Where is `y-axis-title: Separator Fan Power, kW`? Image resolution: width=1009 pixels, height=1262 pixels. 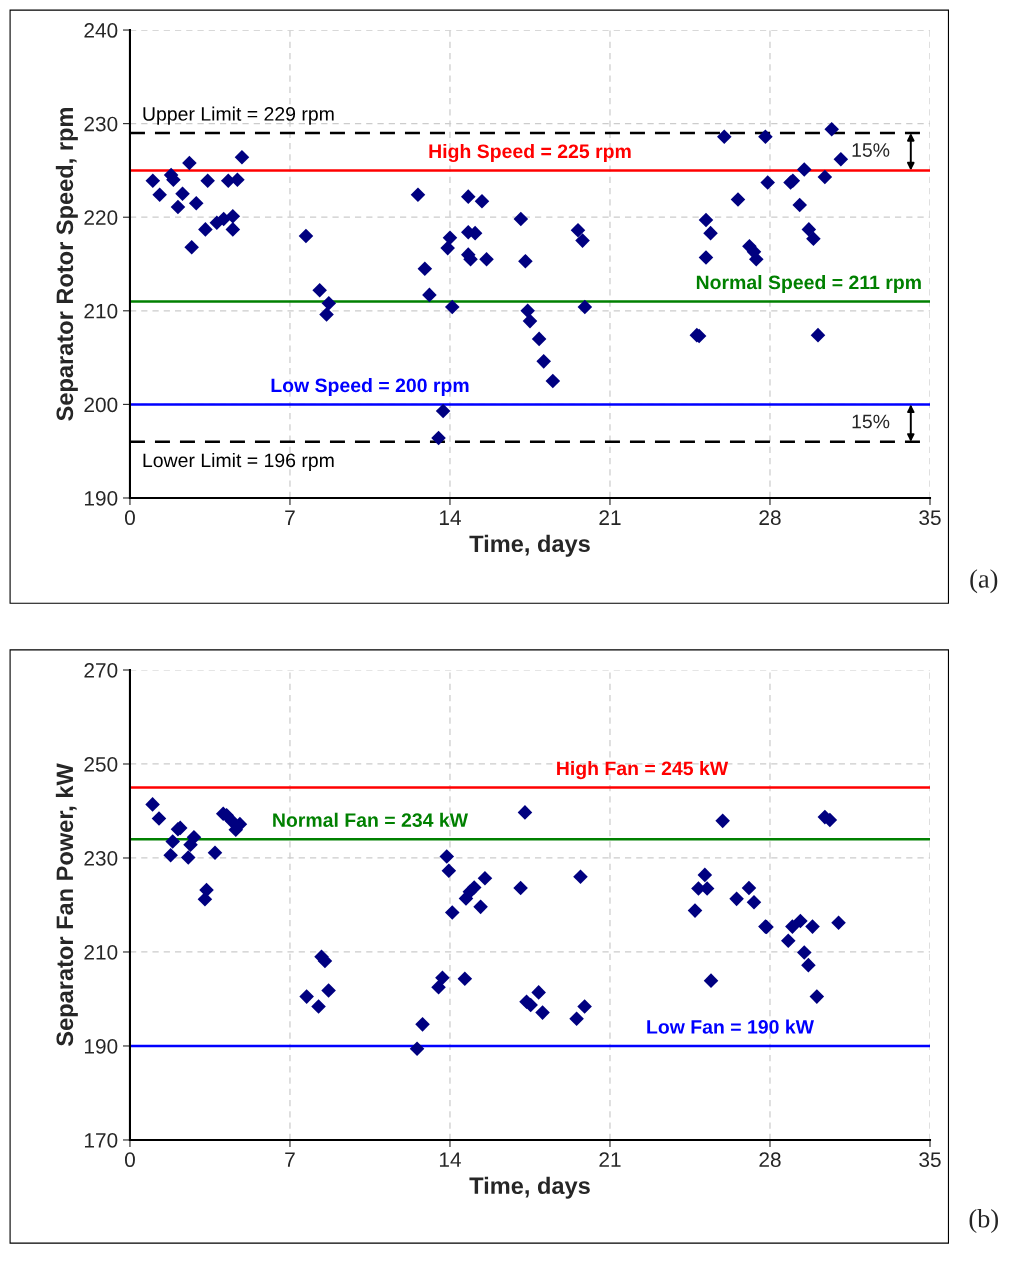 y-axis-title: Separator Fan Power, kW is located at coordinates (66, 904).